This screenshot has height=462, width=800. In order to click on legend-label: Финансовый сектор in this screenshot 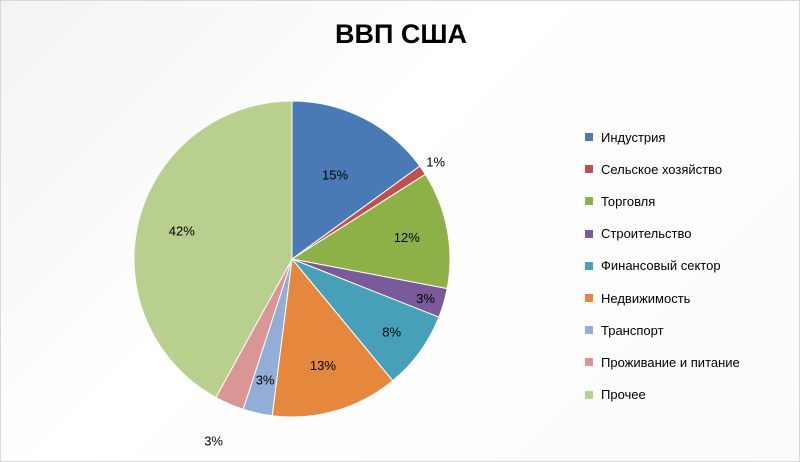, I will do `click(661, 266)`.